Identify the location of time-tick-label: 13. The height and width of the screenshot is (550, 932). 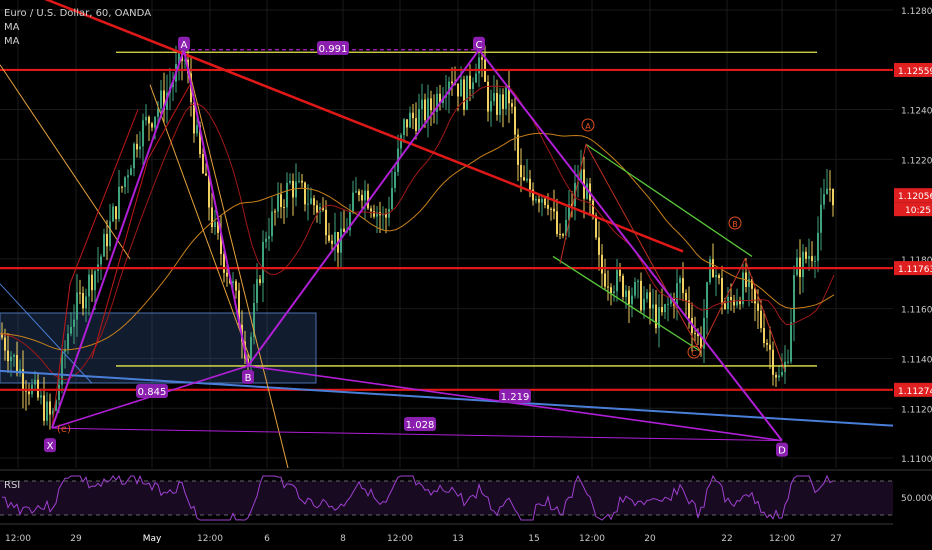
(457, 539).